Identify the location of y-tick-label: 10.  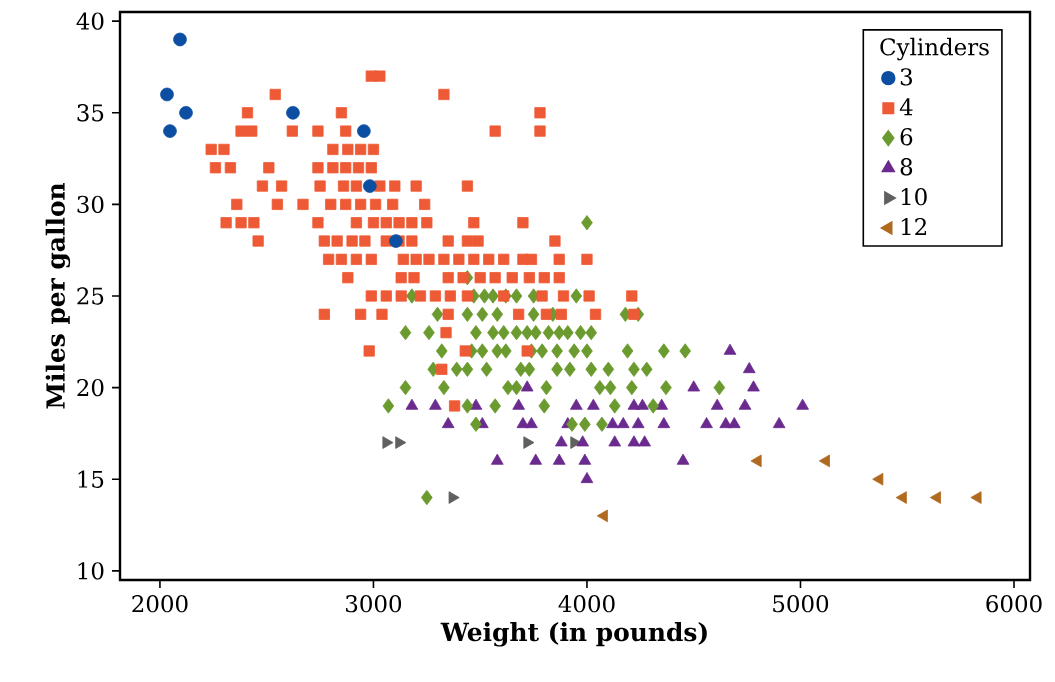
(91, 571).